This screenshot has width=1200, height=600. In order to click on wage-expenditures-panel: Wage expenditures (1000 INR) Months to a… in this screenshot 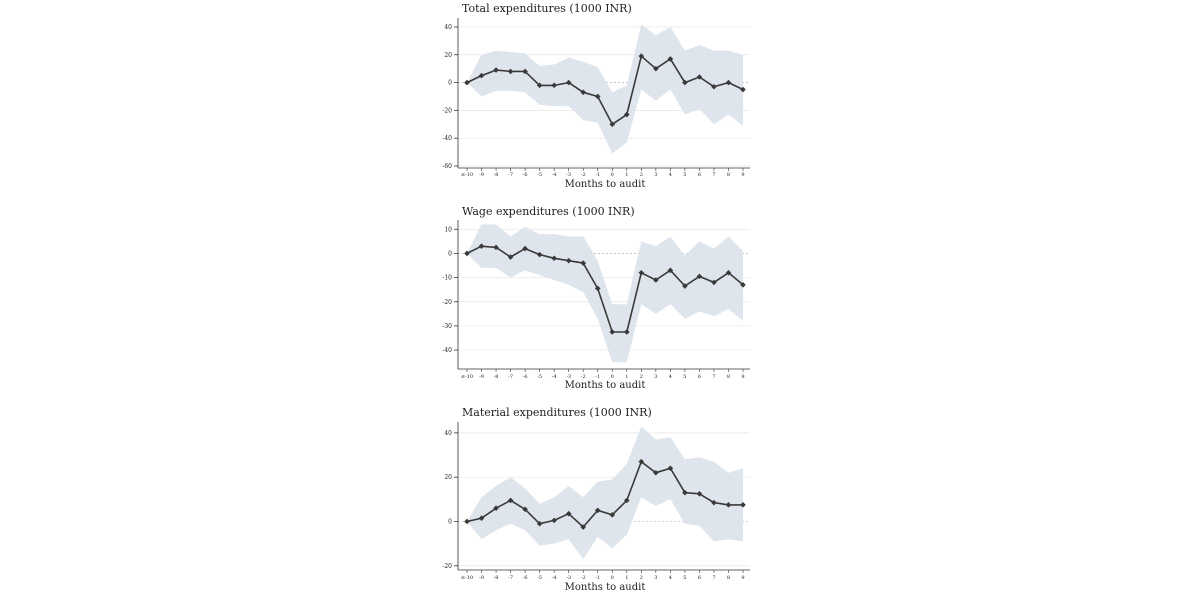, I will do `click(596, 298)`.